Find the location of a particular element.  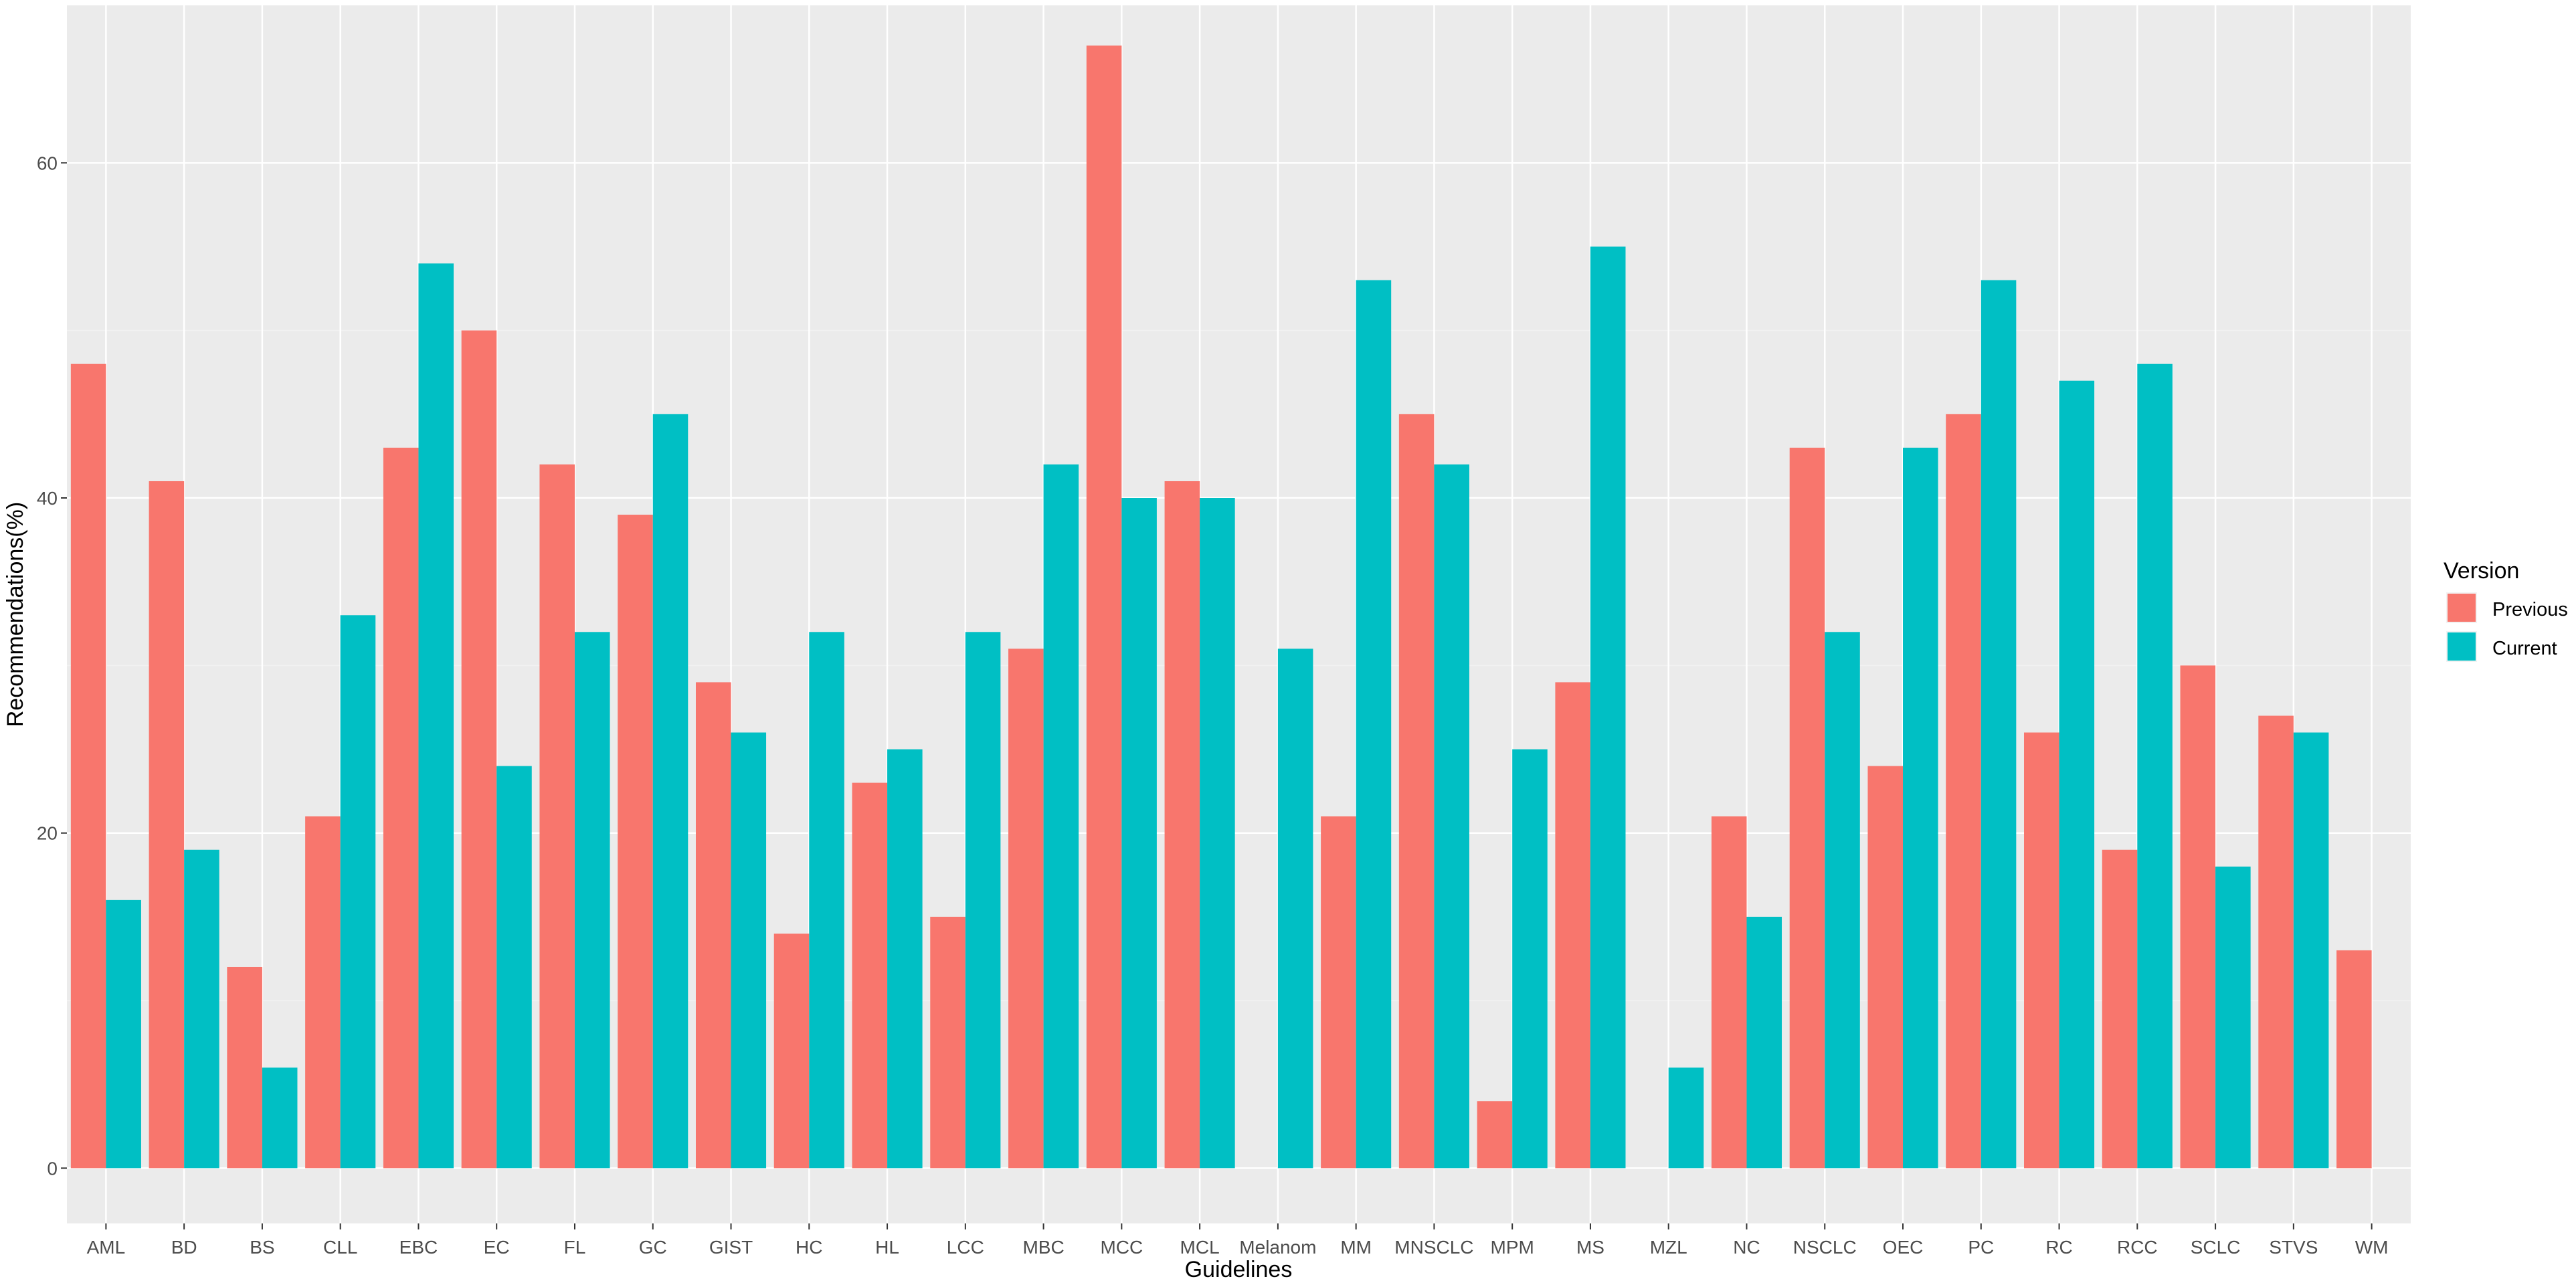

x-tick-label: EC is located at coordinates (497, 1247).